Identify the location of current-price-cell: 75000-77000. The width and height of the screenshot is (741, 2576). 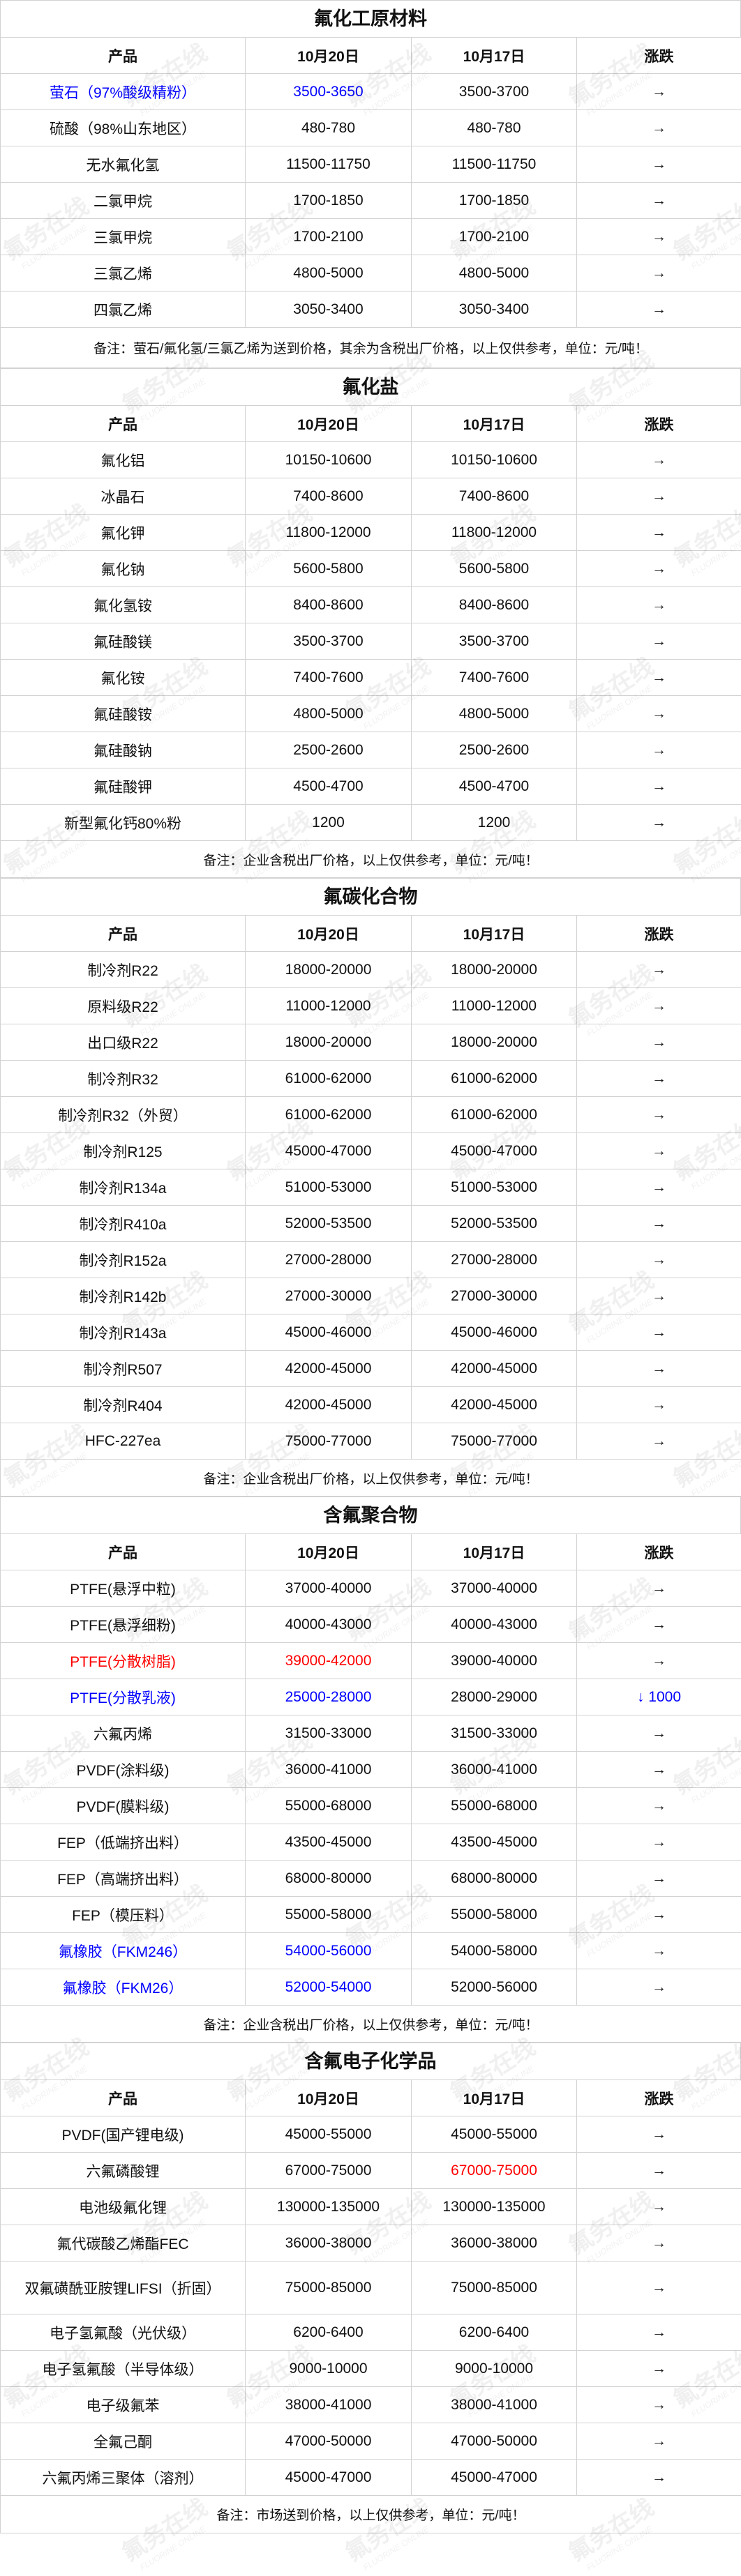
(329, 1441).